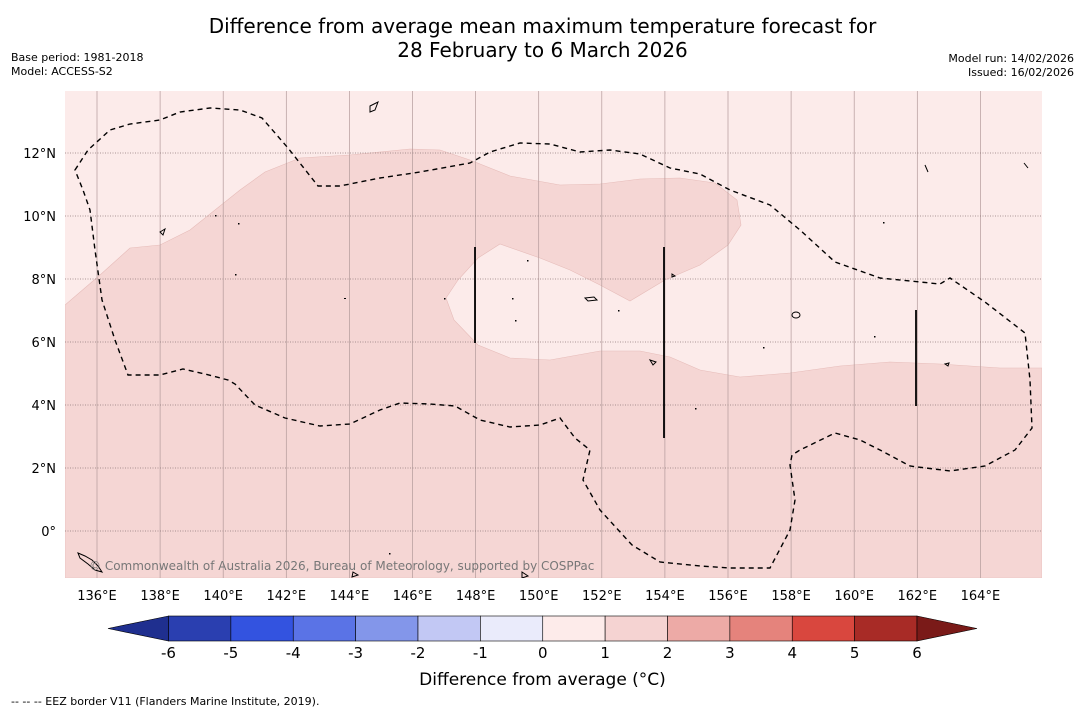  Describe the element at coordinates (854, 596) in the screenshot. I see `x-tick-label: 160°E` at that location.